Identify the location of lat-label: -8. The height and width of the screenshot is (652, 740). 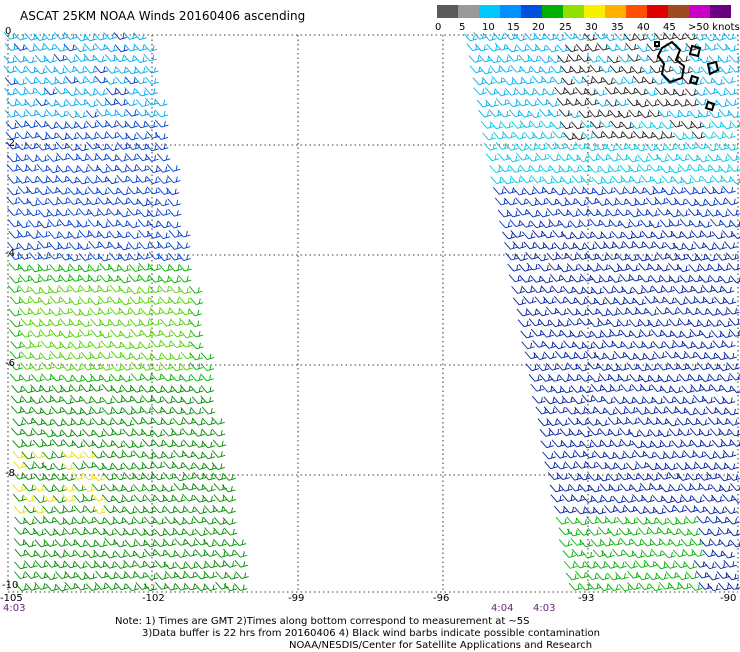
(10, 473).